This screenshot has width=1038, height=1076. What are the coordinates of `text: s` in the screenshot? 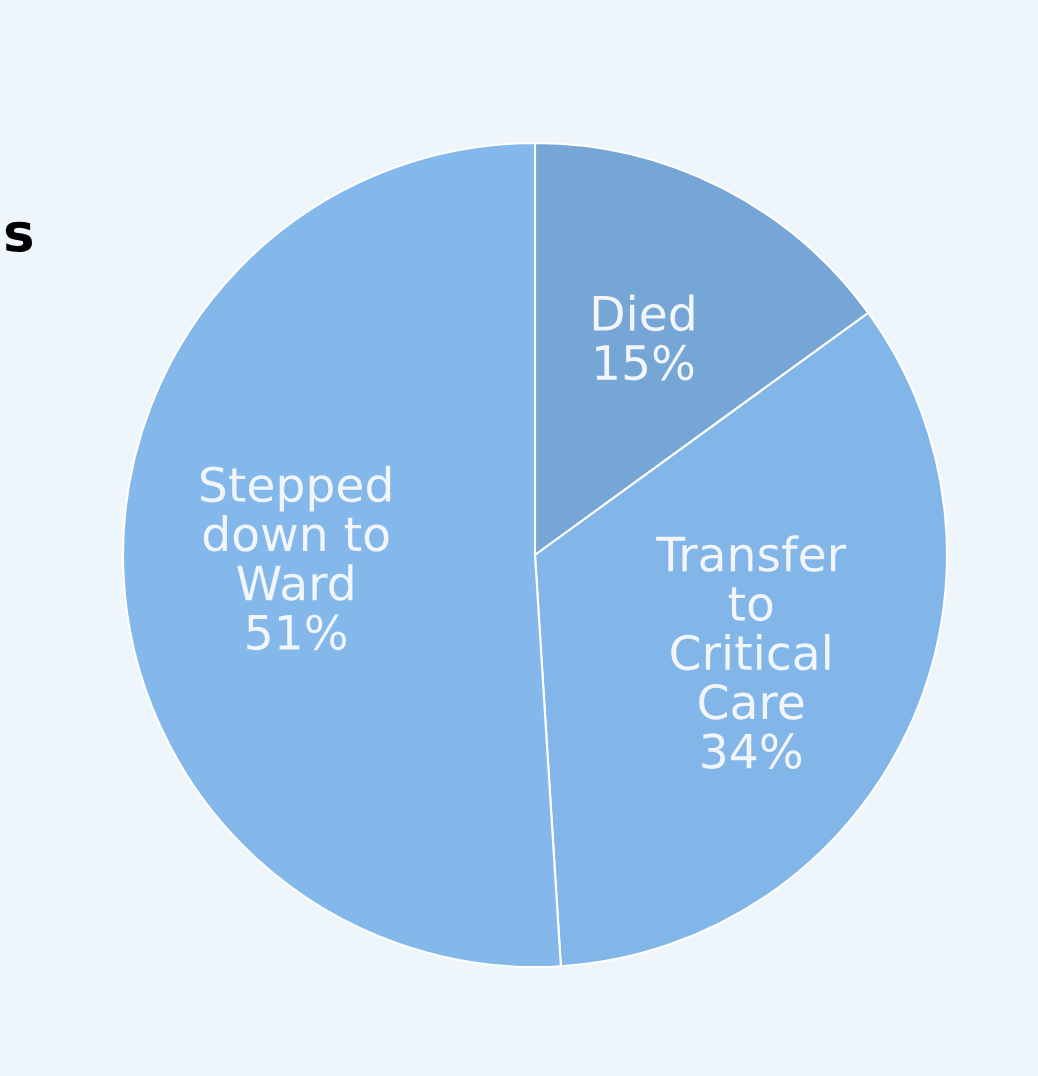 It's located at (19, 237).